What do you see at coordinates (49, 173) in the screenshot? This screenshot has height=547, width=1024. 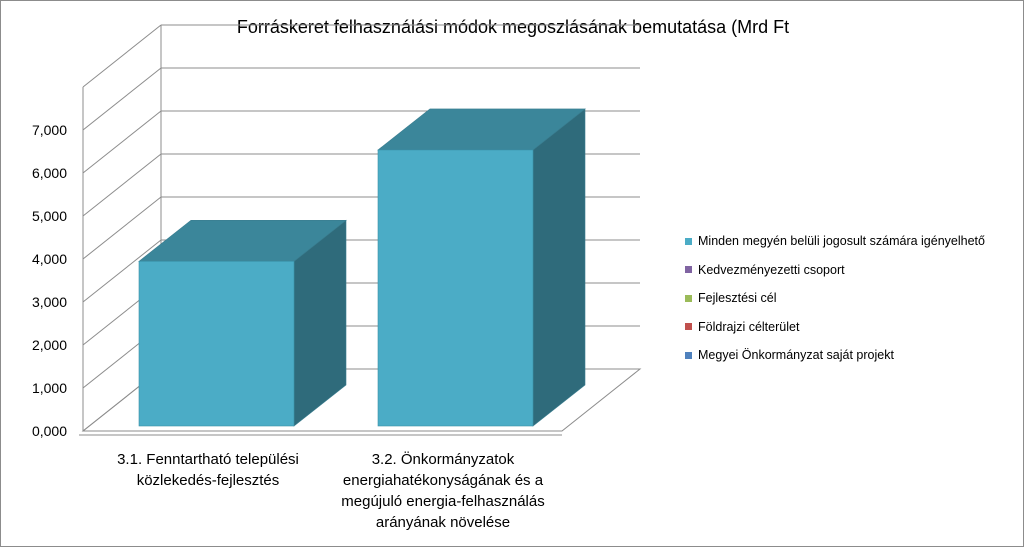 I see `y-tick-label: 6,000` at bounding box center [49, 173].